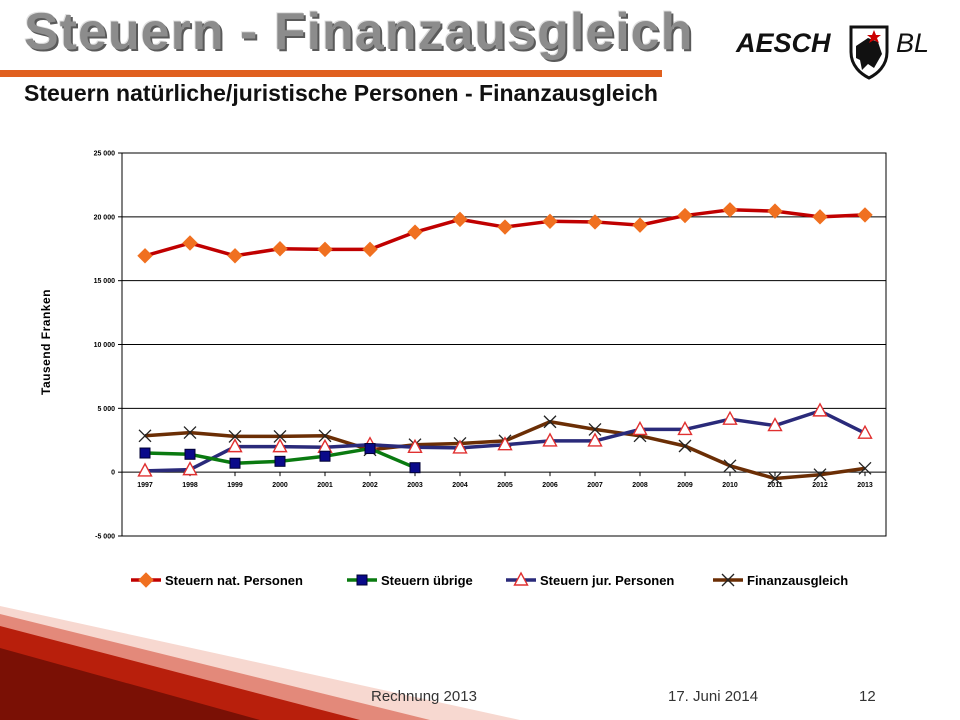 Image resolution: width=960 pixels, height=720 pixels. I want to click on series-steuern-jur-personen, so click(505, 439).